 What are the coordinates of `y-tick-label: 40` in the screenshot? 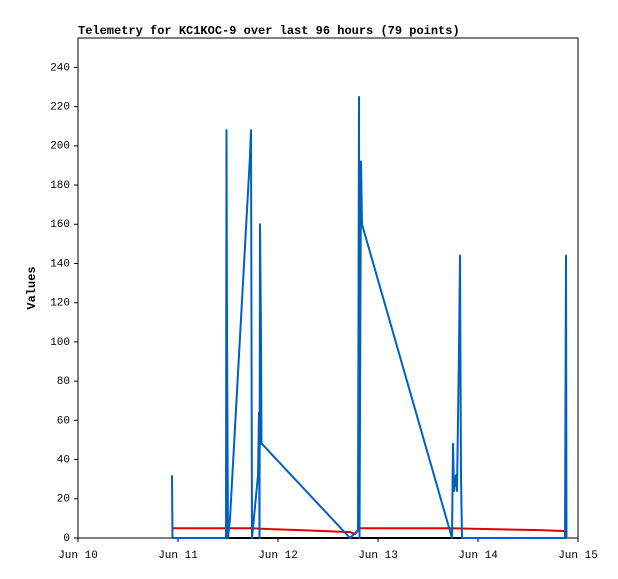 It's located at (63, 460).